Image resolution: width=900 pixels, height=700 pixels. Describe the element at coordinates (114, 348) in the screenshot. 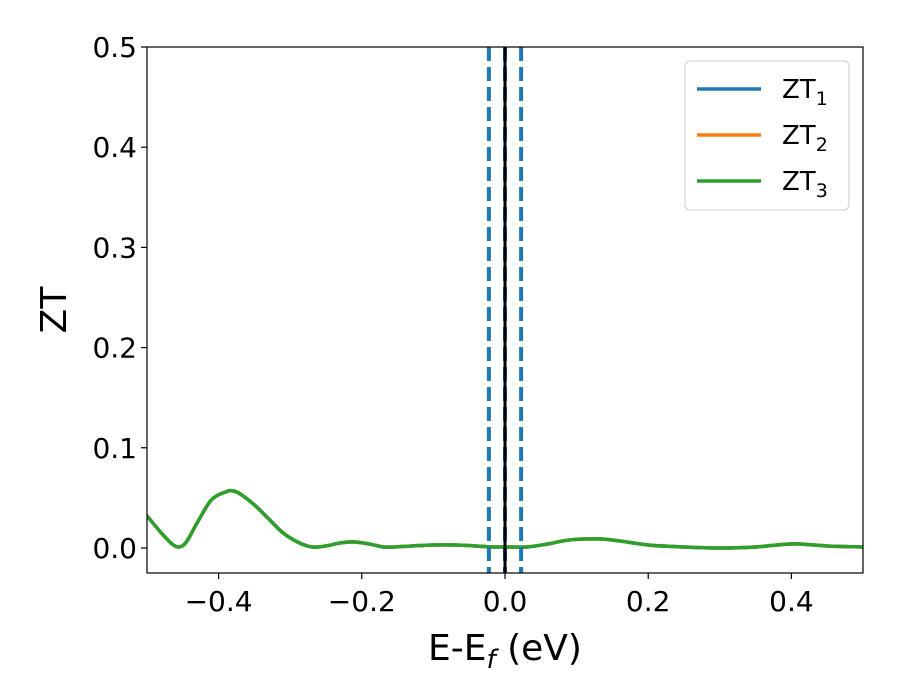

I see `y-tick-label: 0.2` at that location.